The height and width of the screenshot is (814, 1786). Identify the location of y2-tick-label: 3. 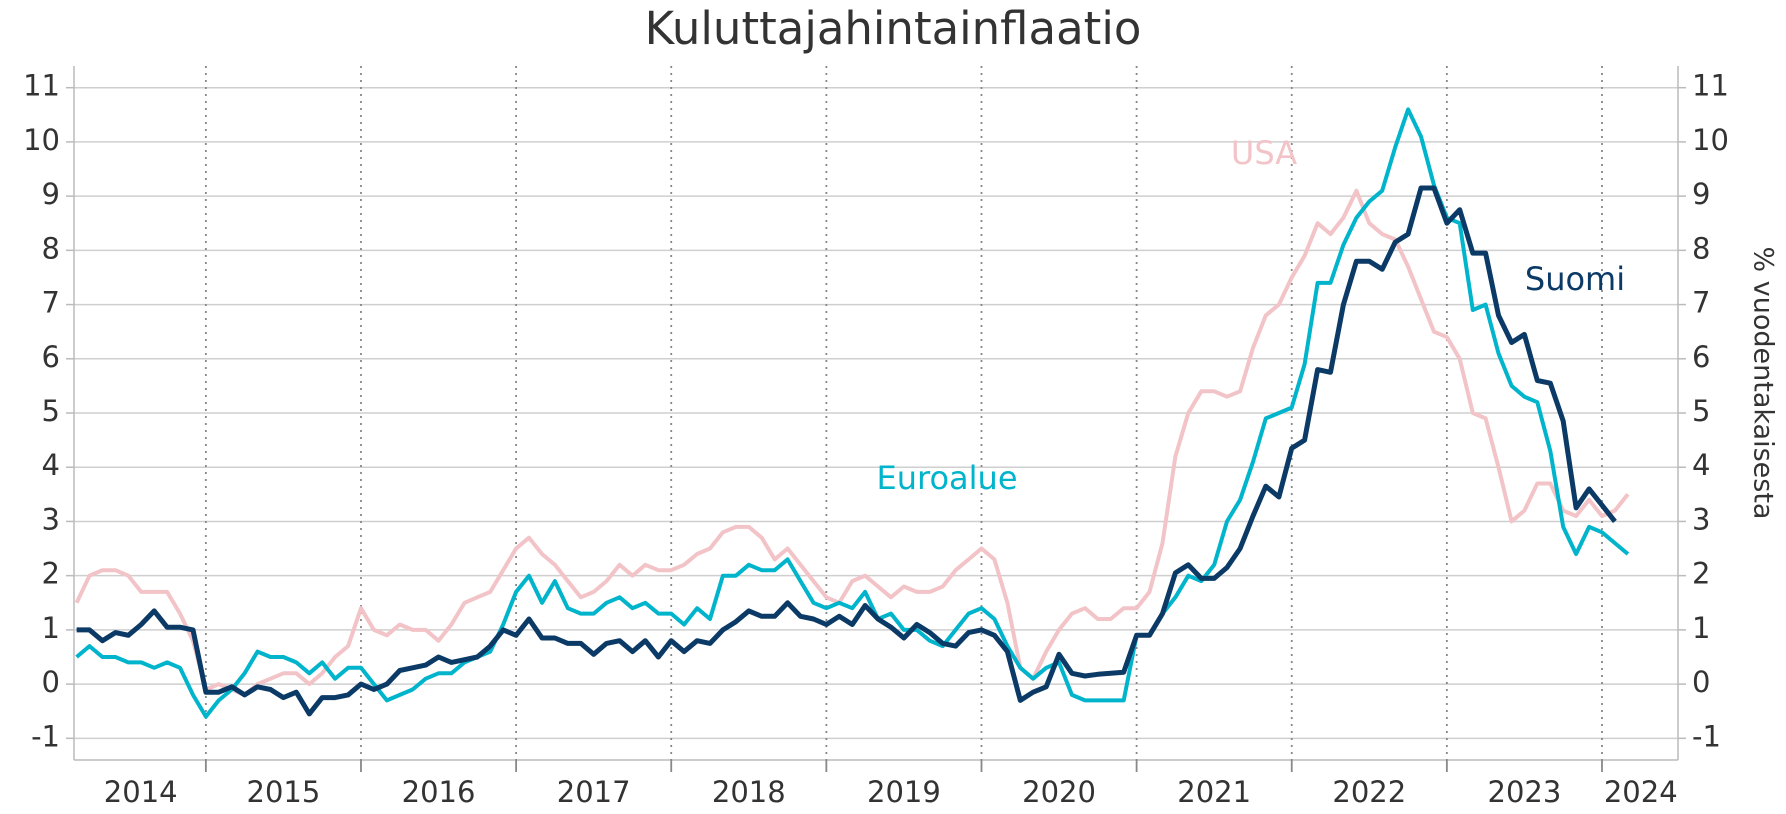
(1701, 519).